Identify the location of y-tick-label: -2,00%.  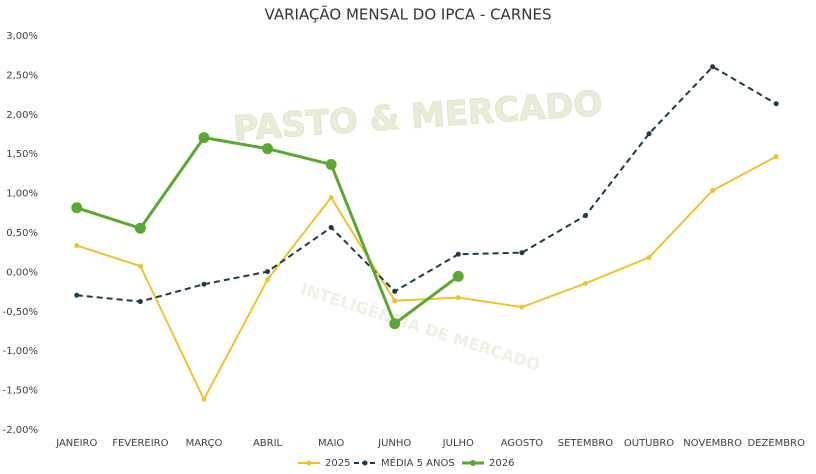
(20, 430).